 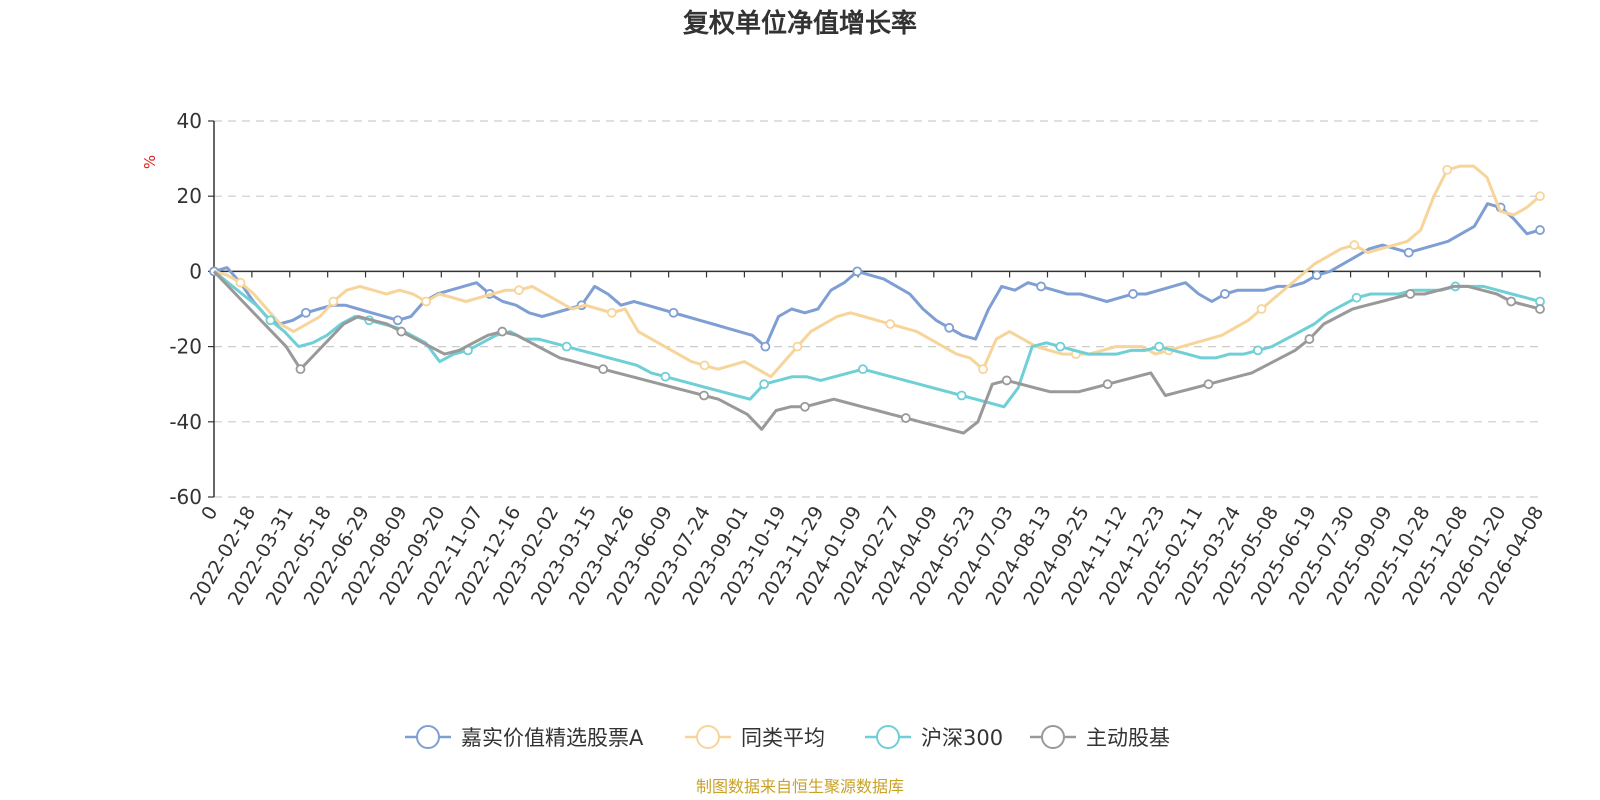 I want to click on x-tick-label: 0, so click(x=209, y=513).